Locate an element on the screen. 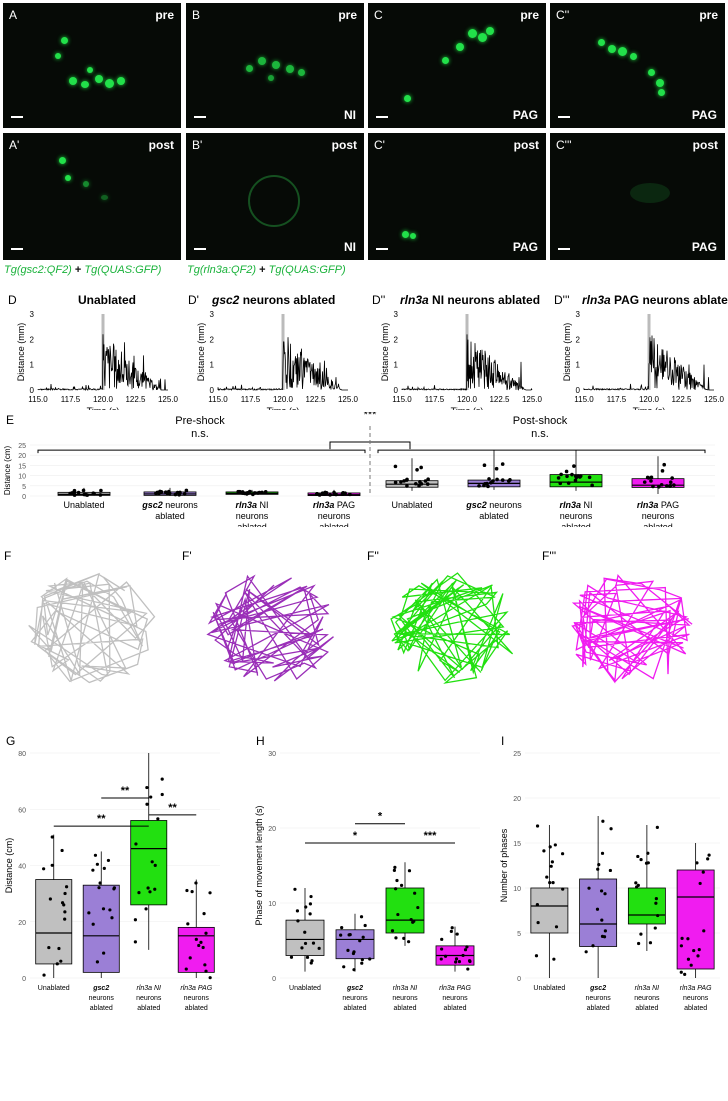 The width and height of the screenshot is (728, 1101). micro-panel-B-post: B' post NI is located at coordinates (275, 196).